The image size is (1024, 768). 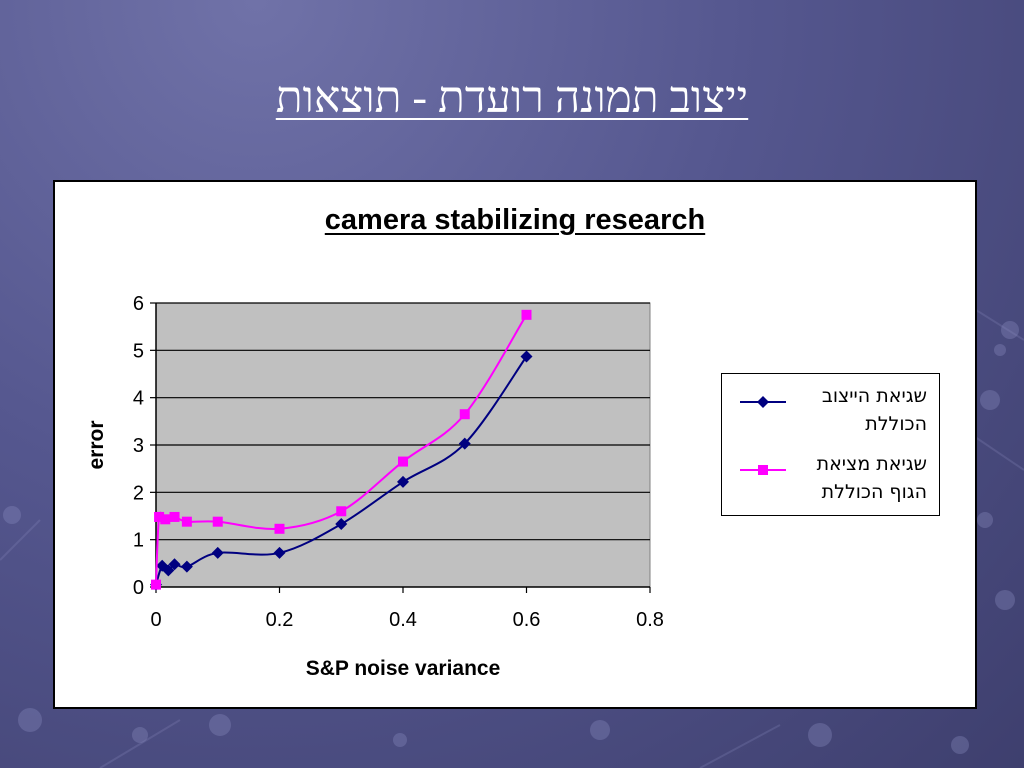 What do you see at coordinates (763, 402) in the screenshot?
I see `legend-marker-diamond` at bounding box center [763, 402].